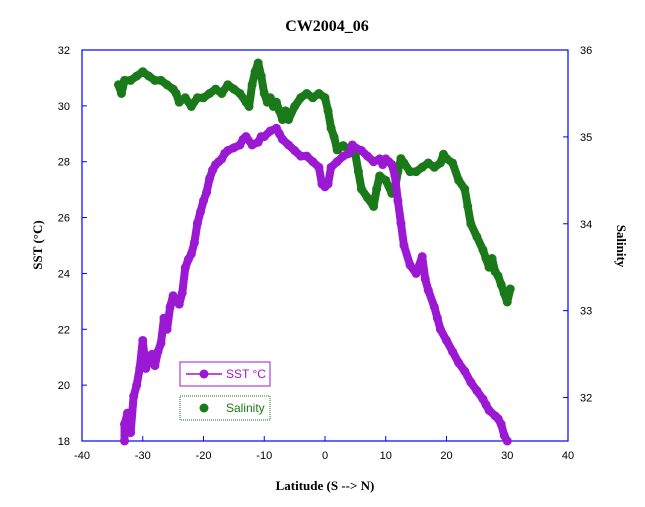  I want to click on x-tick-label: 0, so click(325, 456).